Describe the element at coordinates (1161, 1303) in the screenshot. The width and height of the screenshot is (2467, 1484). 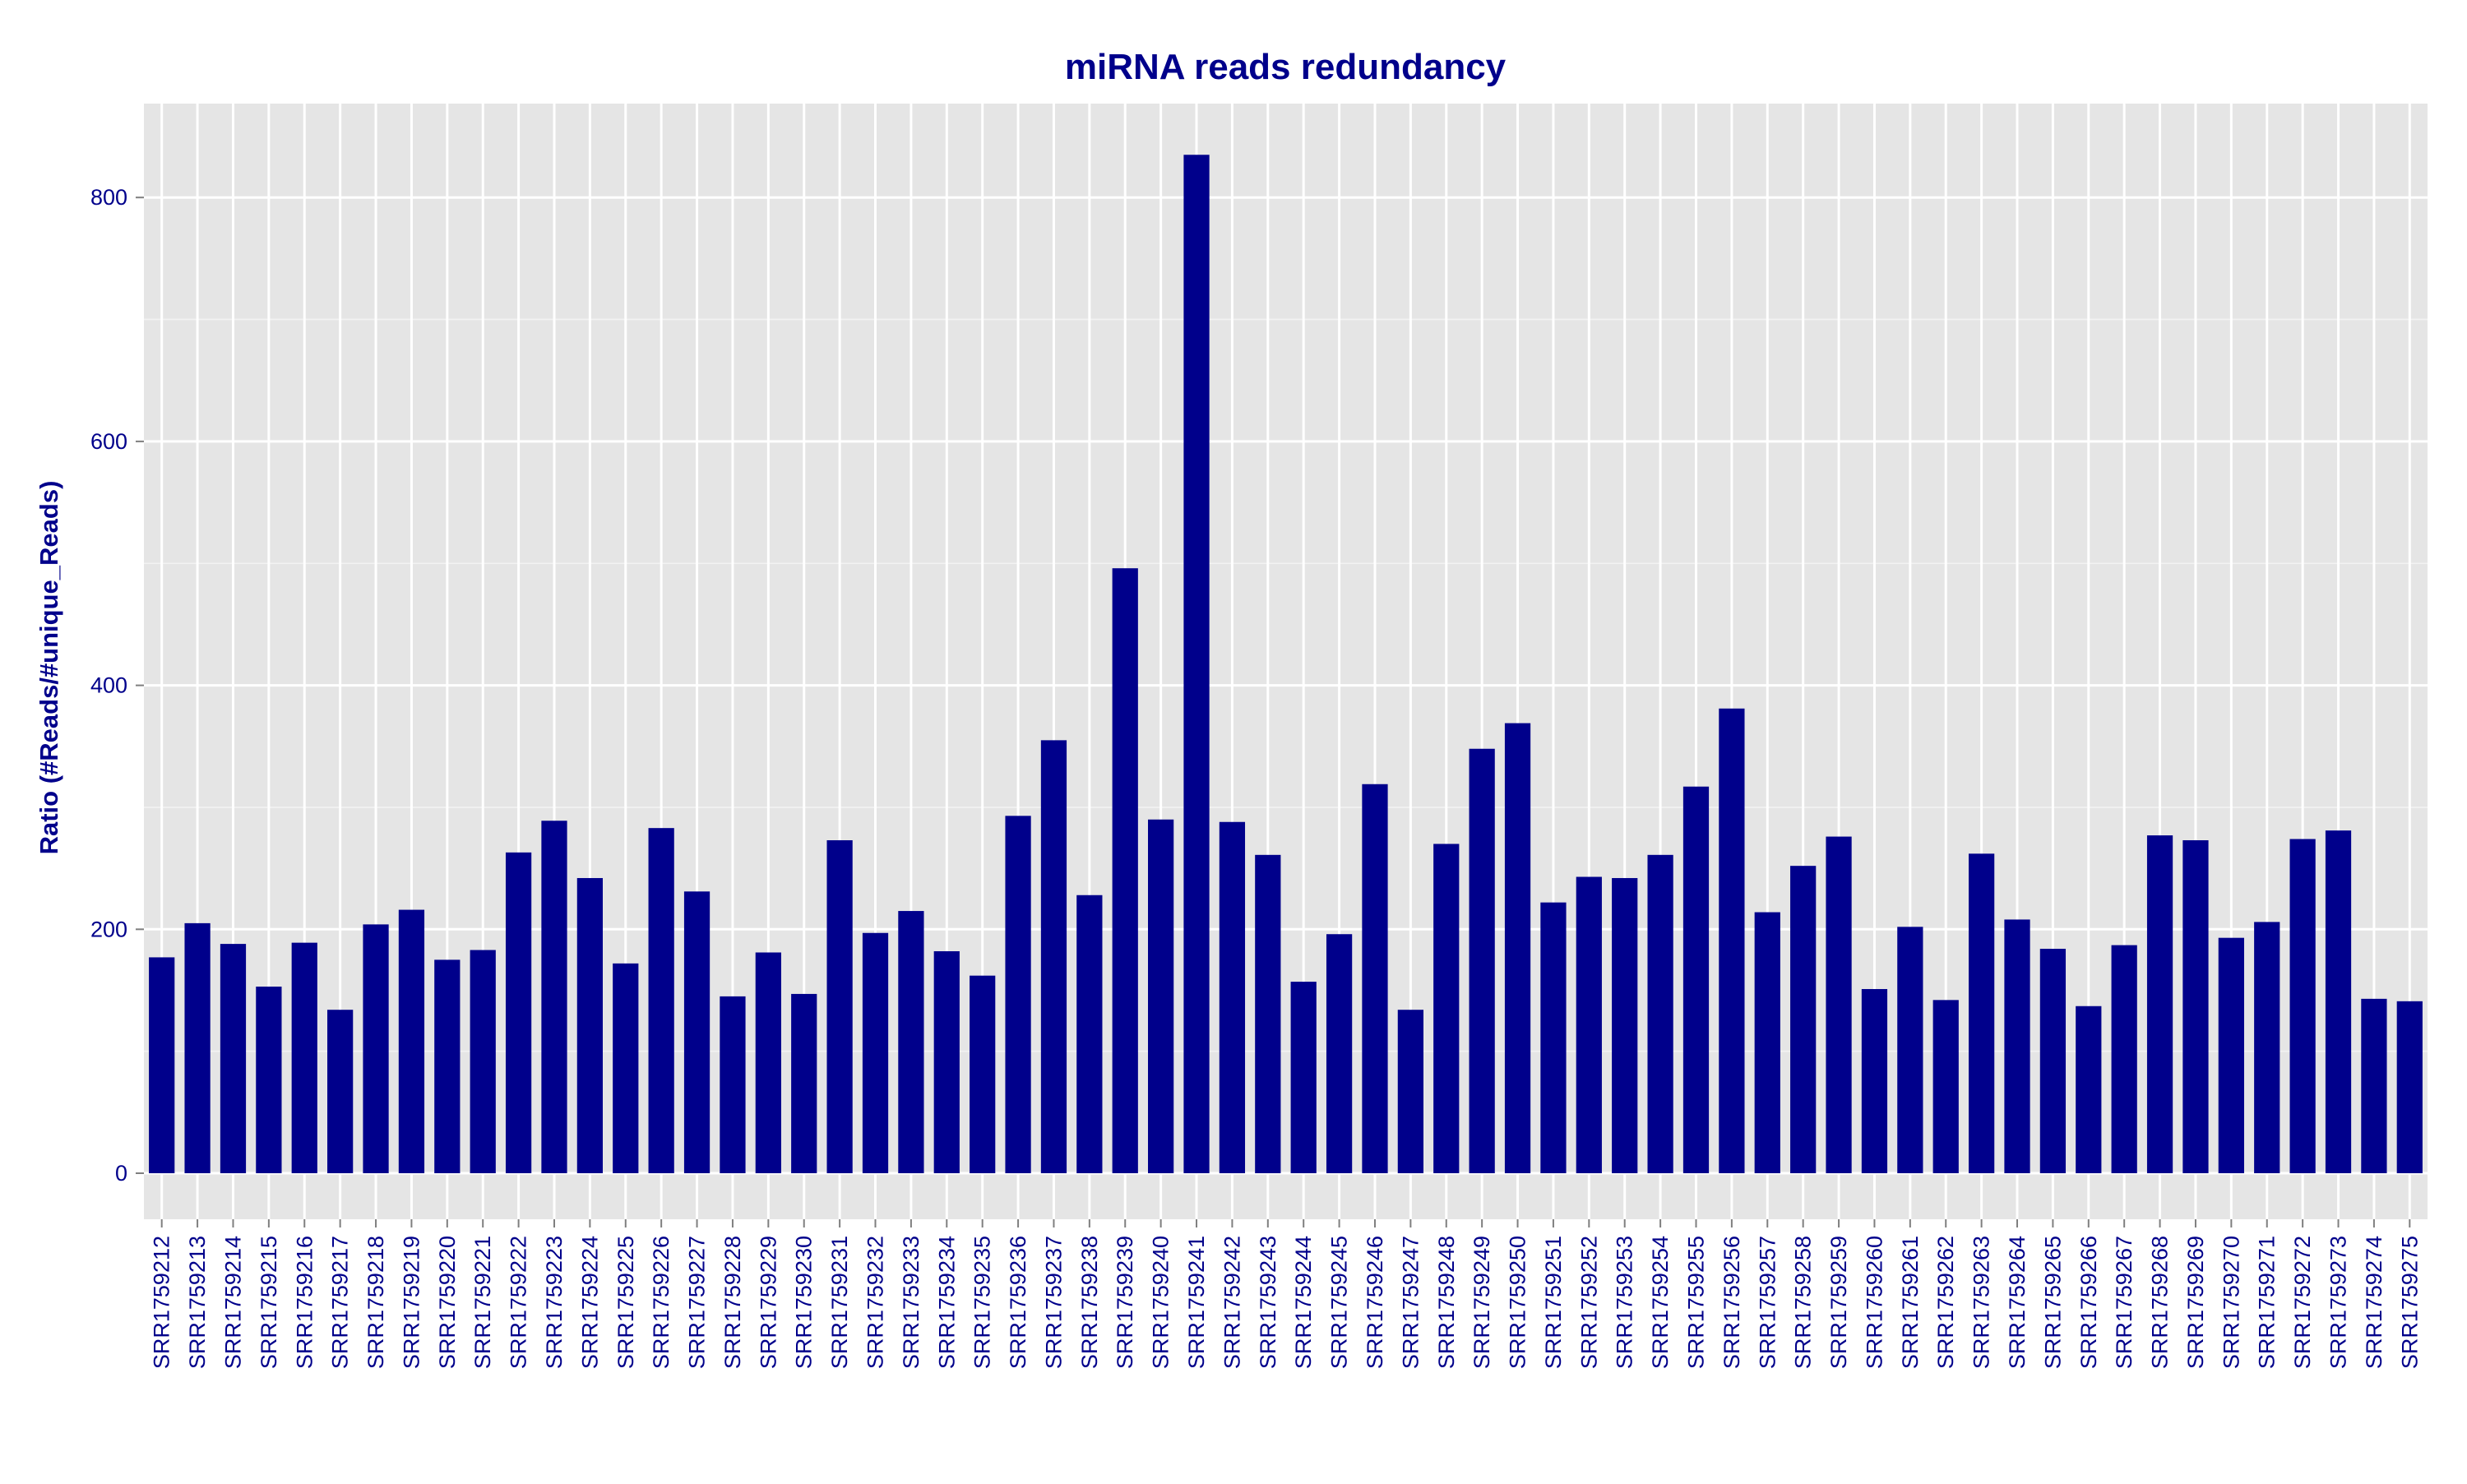
I see `x-tick-label: SRR1759240` at that location.